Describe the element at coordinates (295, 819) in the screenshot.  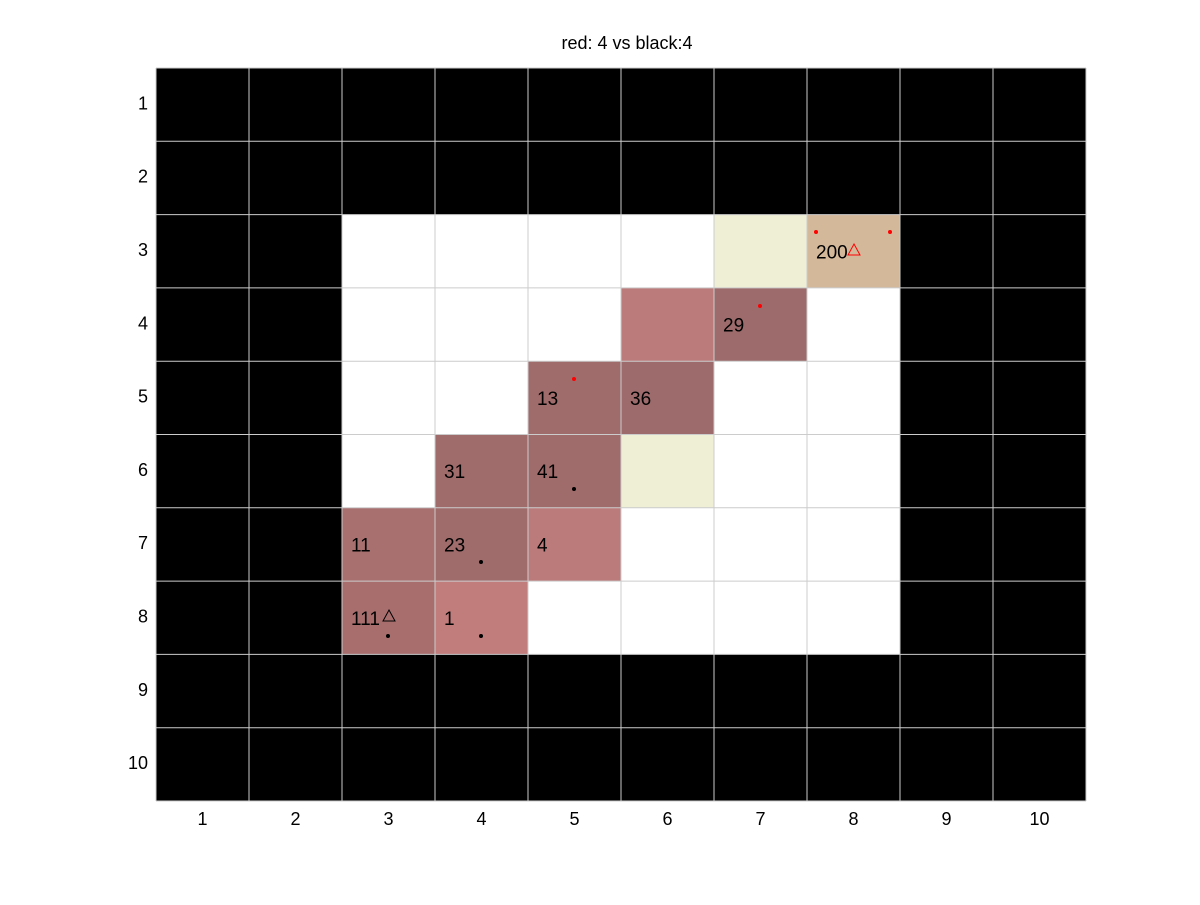
I see `col-label: 2` at that location.